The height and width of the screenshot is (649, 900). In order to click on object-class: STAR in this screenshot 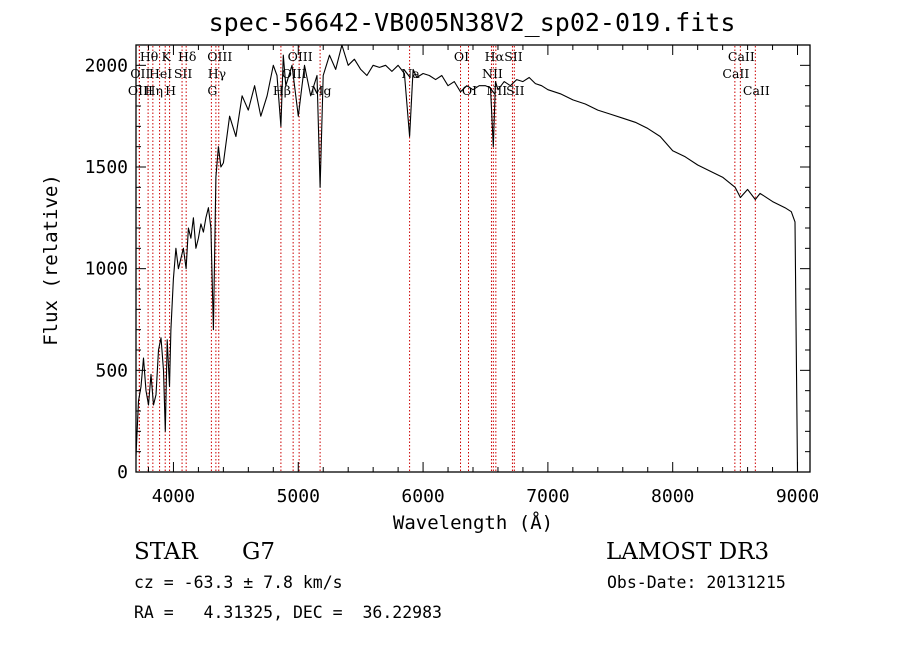, I will do `click(166, 552)`.